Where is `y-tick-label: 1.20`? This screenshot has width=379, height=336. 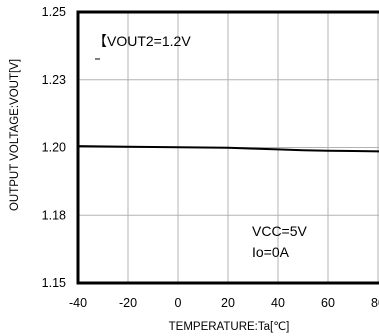 y-tick-label: 1.20 is located at coordinates (54, 148).